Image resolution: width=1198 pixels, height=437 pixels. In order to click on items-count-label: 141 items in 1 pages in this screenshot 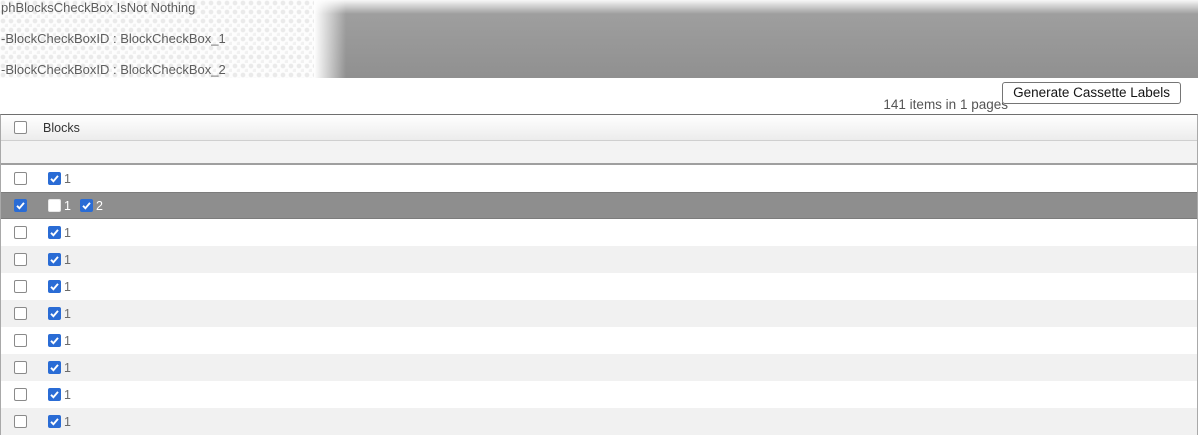, I will do `click(945, 104)`.